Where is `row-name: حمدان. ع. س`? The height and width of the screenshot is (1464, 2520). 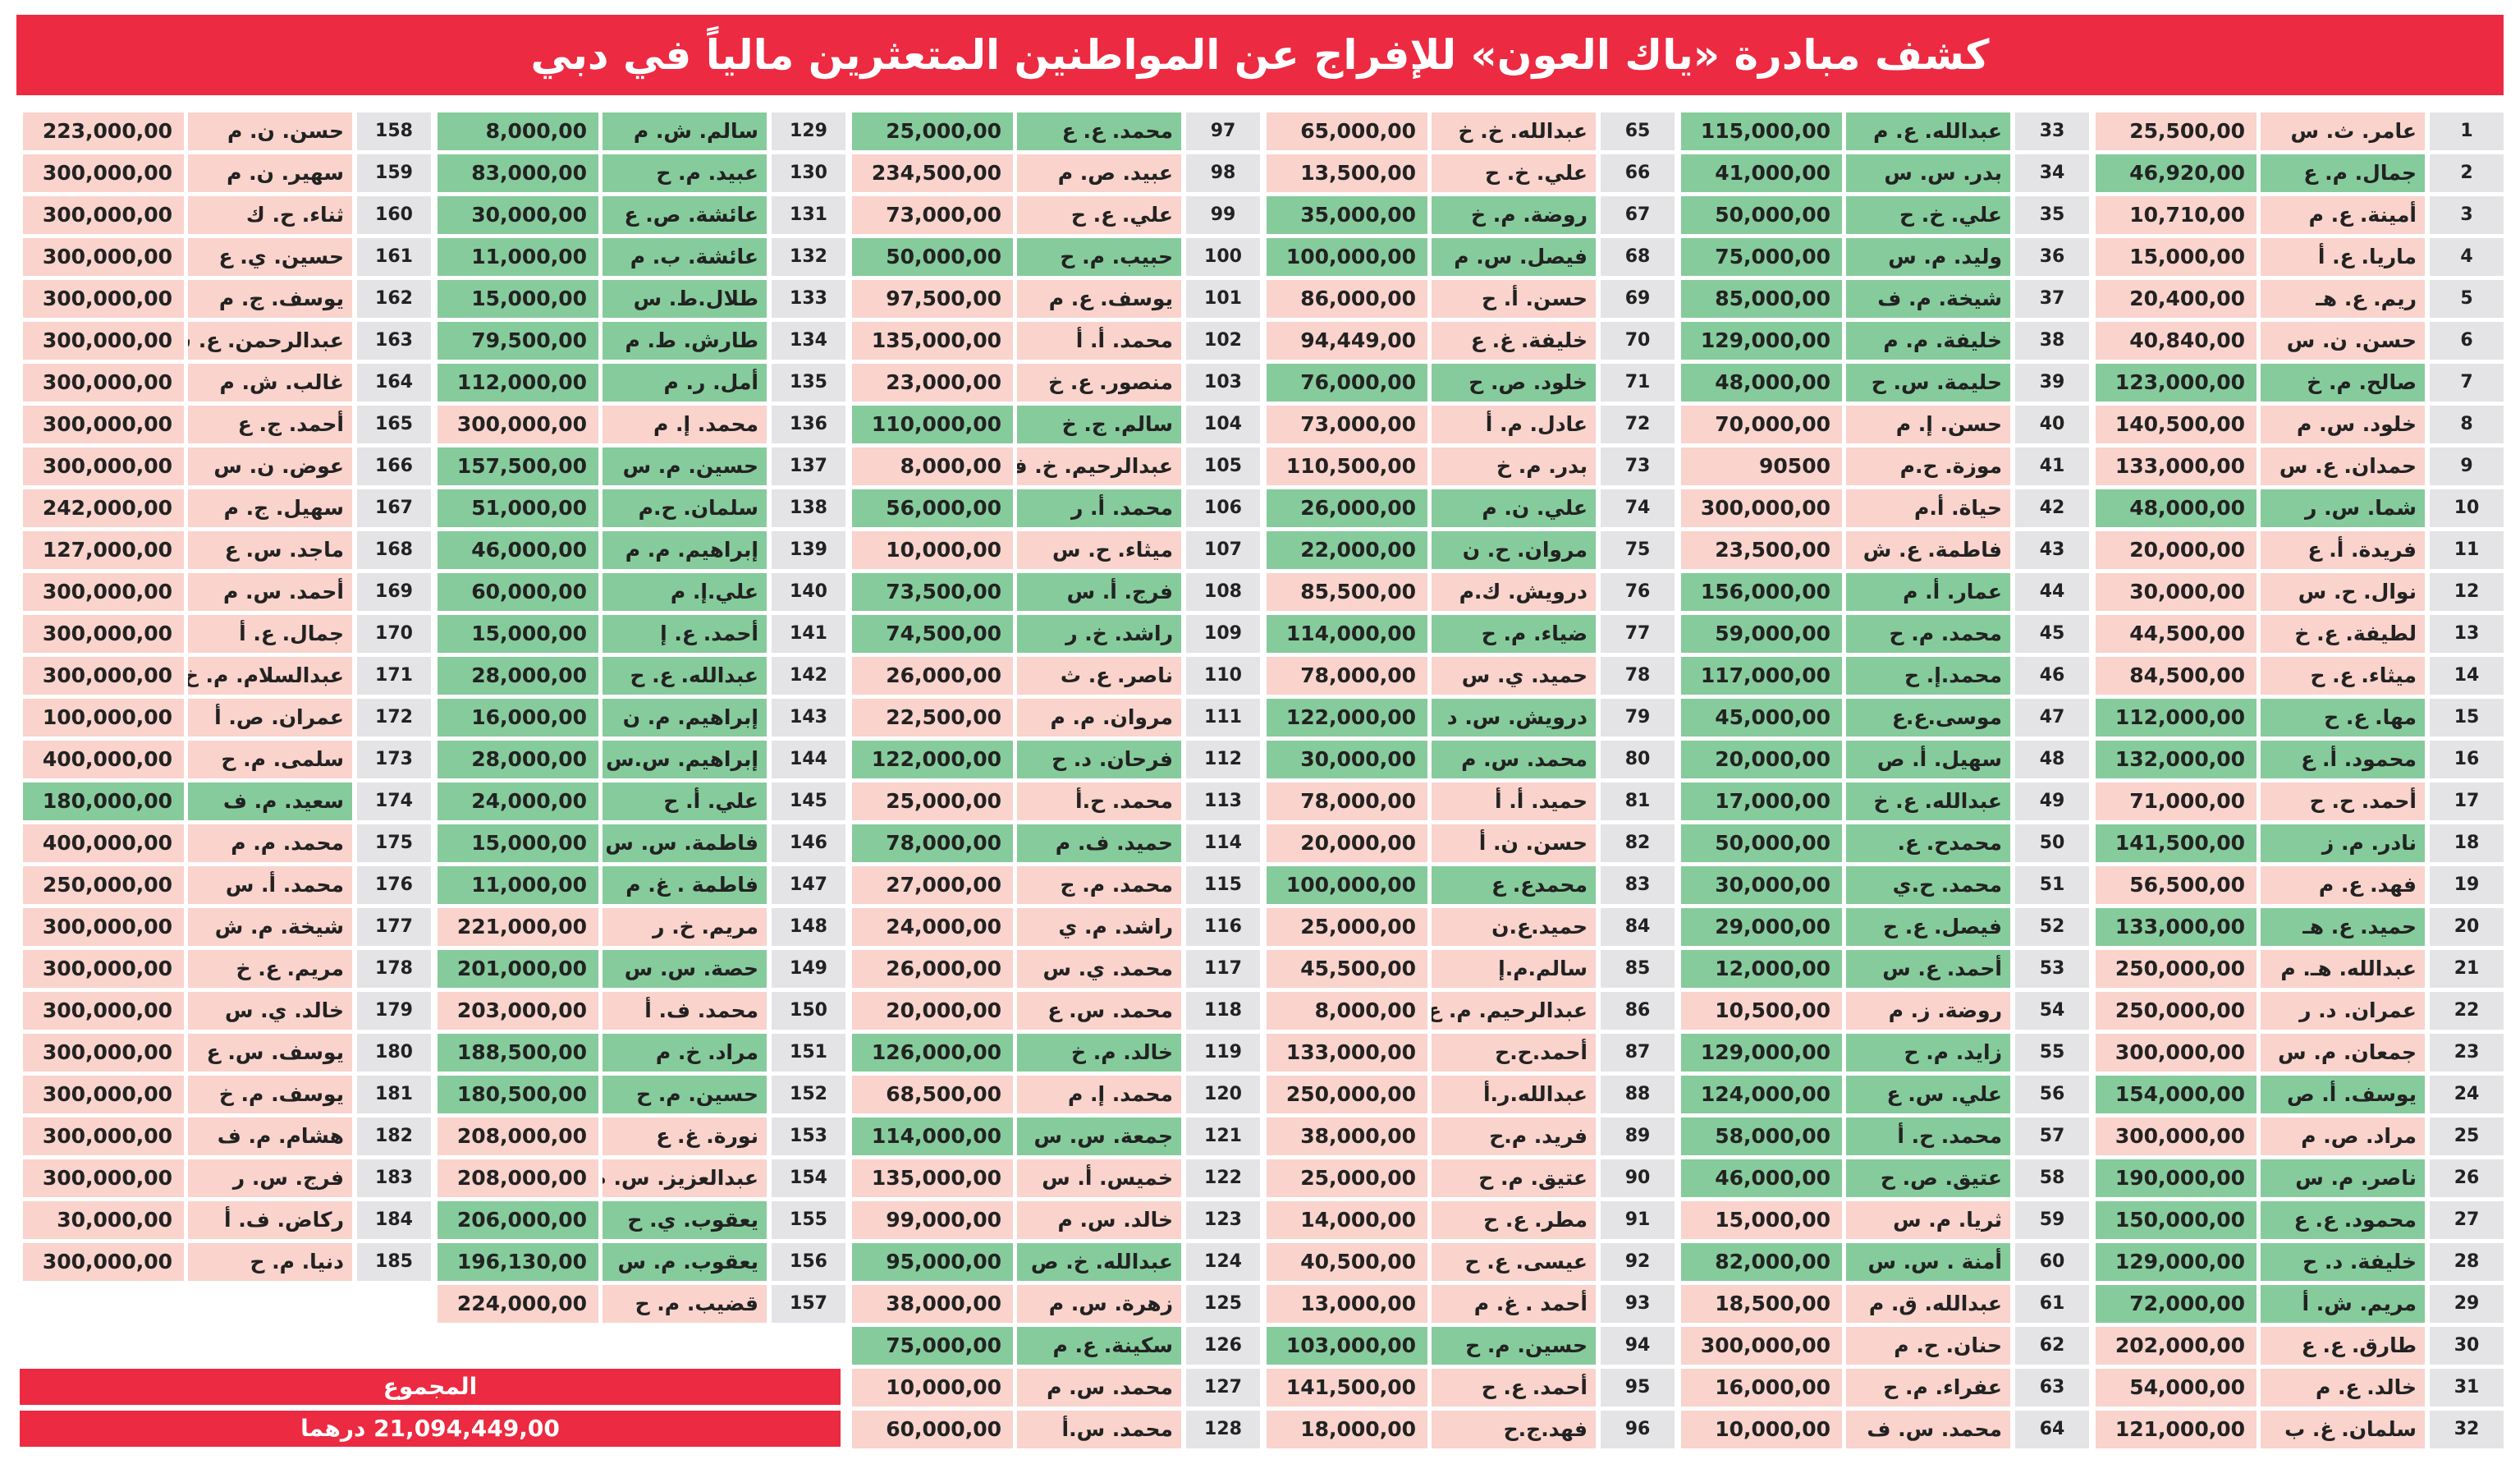 row-name: حمدان. ع. س is located at coordinates (2343, 466).